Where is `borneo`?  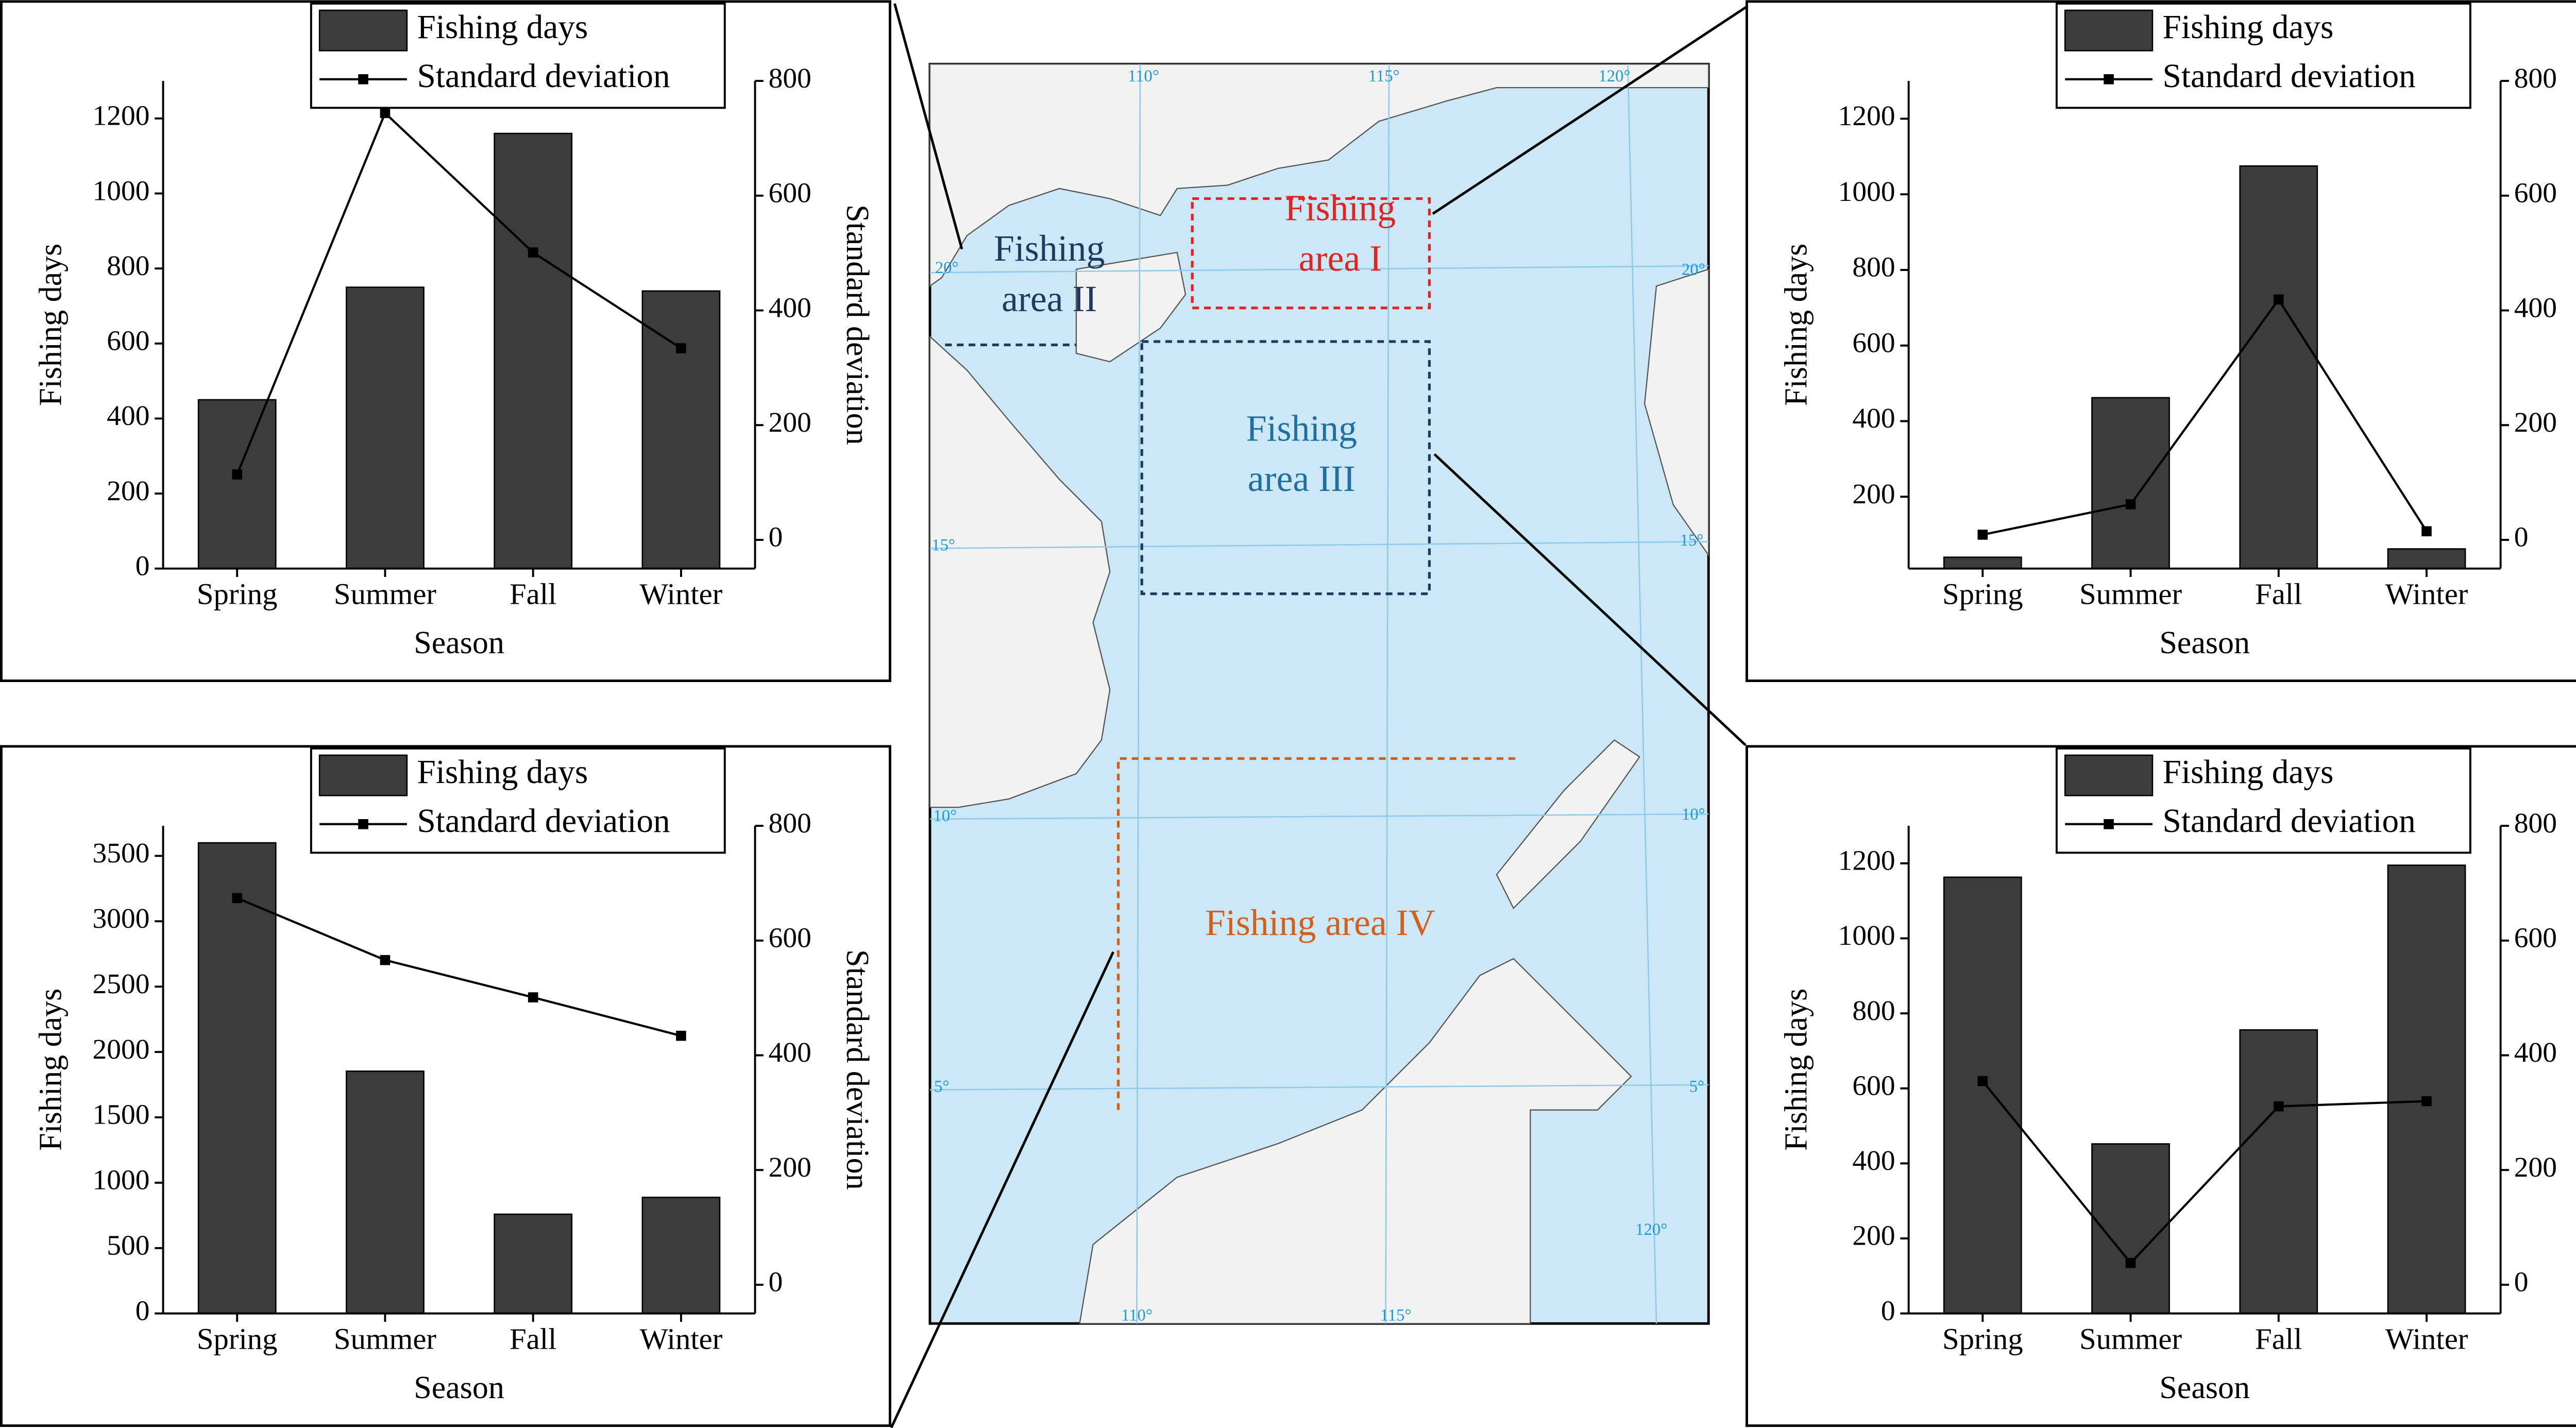
borneo is located at coordinates (1356, 1141).